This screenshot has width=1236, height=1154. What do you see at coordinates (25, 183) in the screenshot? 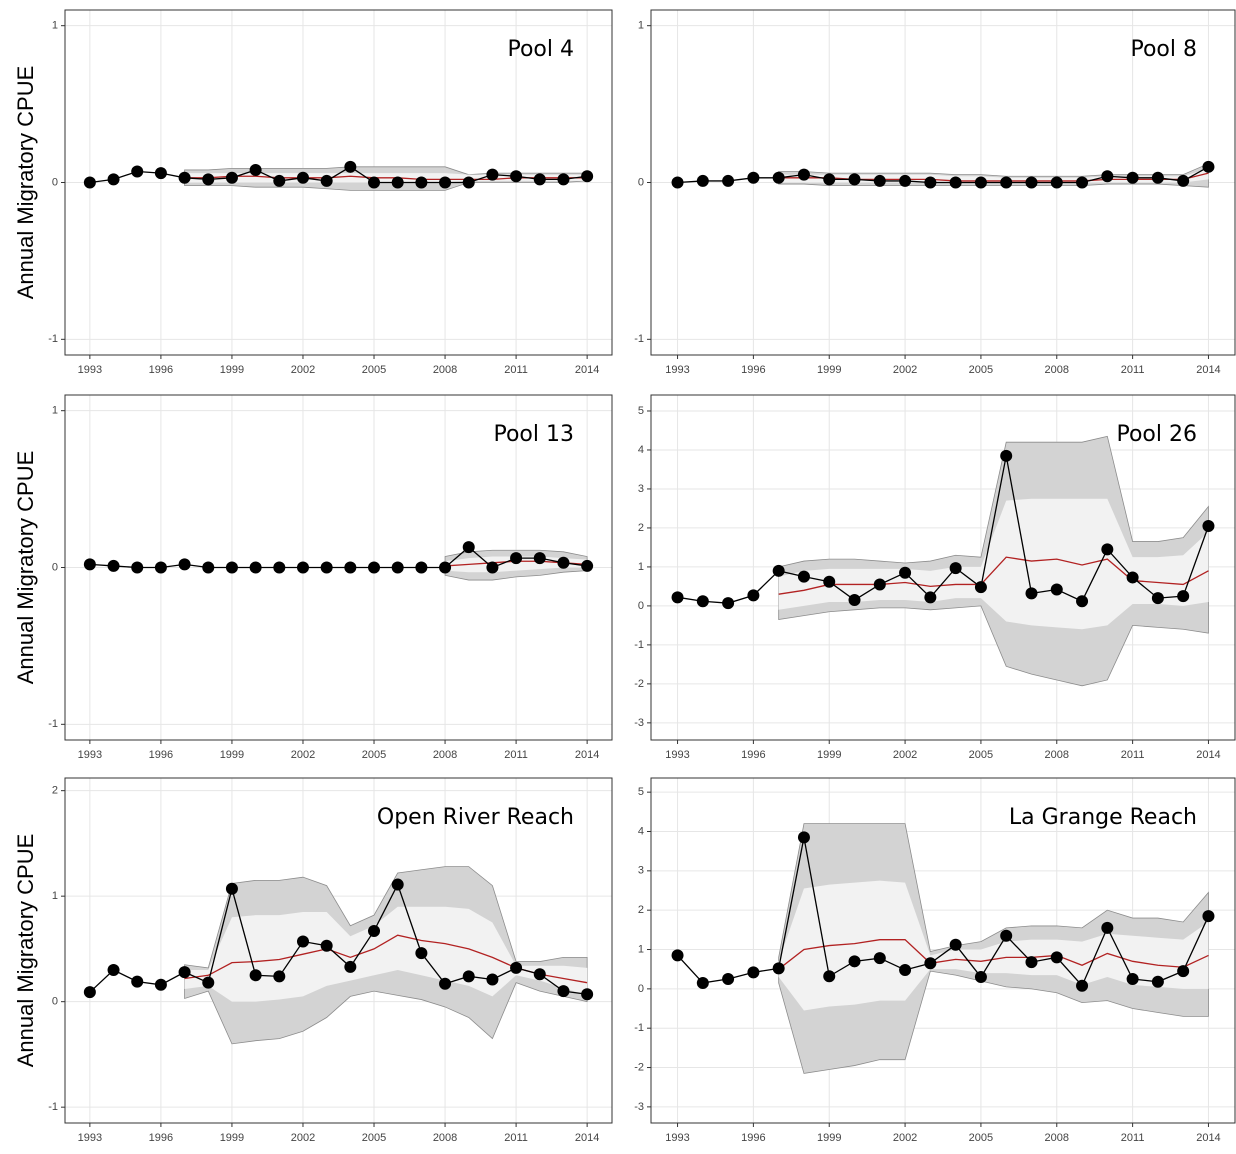
I see `y-axis-label: Annual Migratory CPUE` at bounding box center [25, 183].